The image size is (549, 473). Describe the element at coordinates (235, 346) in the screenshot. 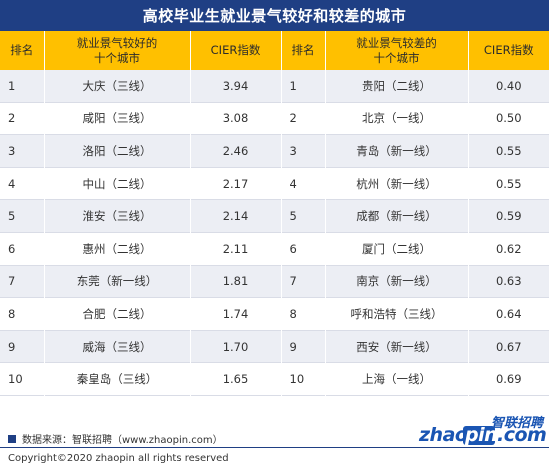

I see `good-cier: 1.70` at that location.